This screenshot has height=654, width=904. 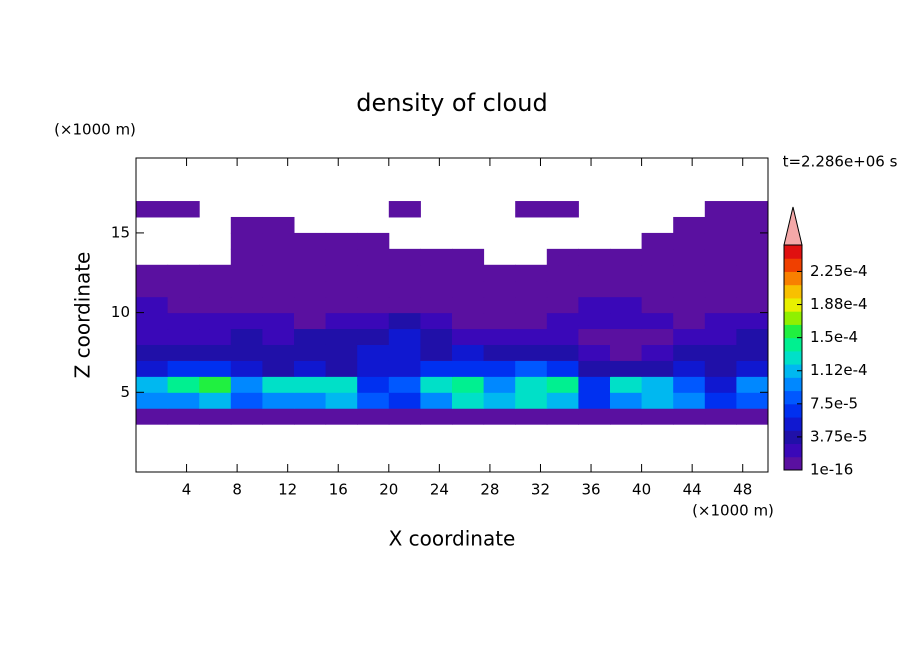 I want to click on y-tick-label: 15, so click(x=120, y=232).